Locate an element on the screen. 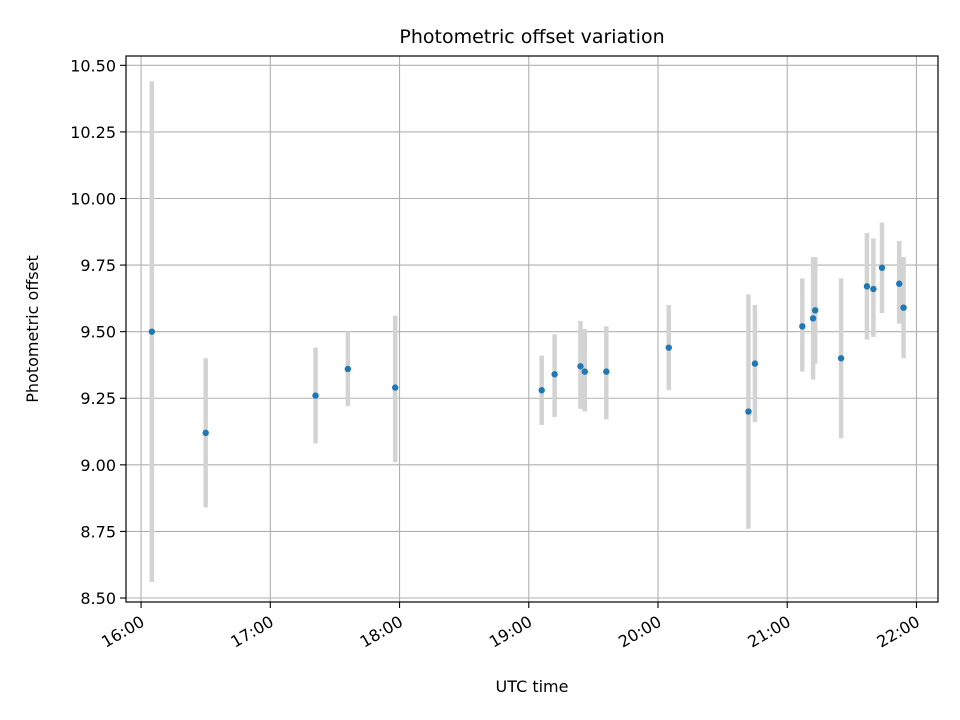  y-tick-label: 8.75 is located at coordinates (98, 531).